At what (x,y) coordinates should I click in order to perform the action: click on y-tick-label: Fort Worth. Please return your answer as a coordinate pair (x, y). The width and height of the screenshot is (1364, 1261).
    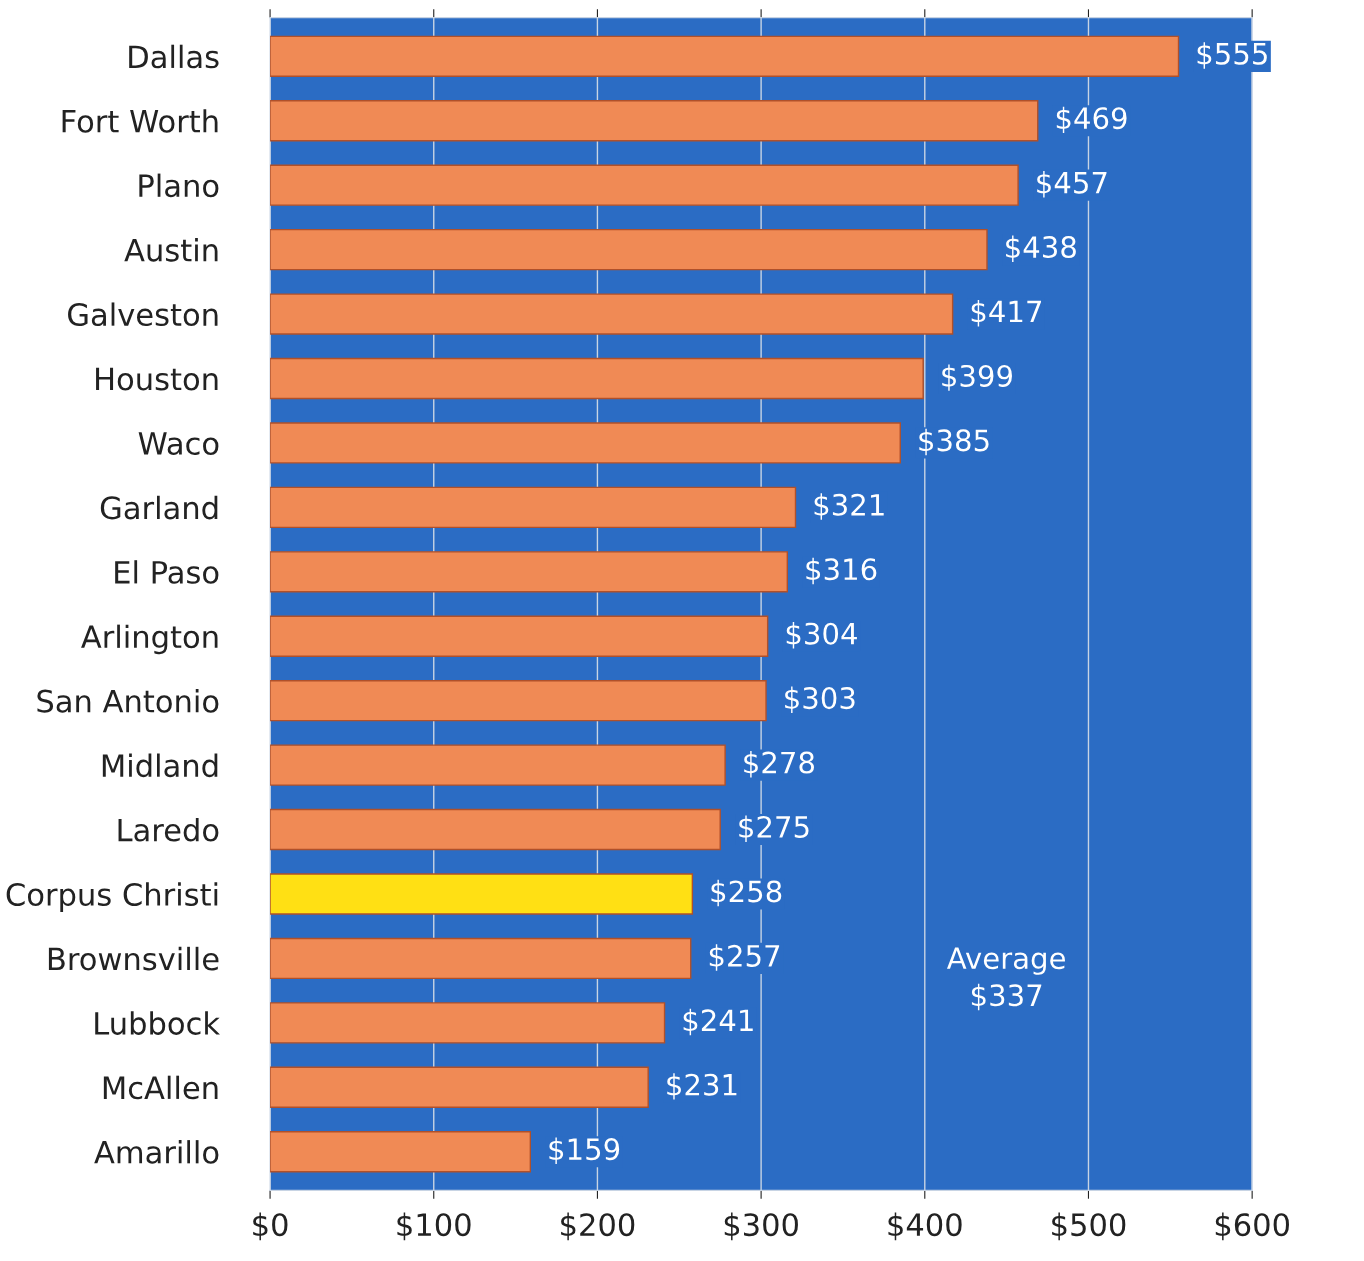
    Looking at the image, I should click on (140, 121).